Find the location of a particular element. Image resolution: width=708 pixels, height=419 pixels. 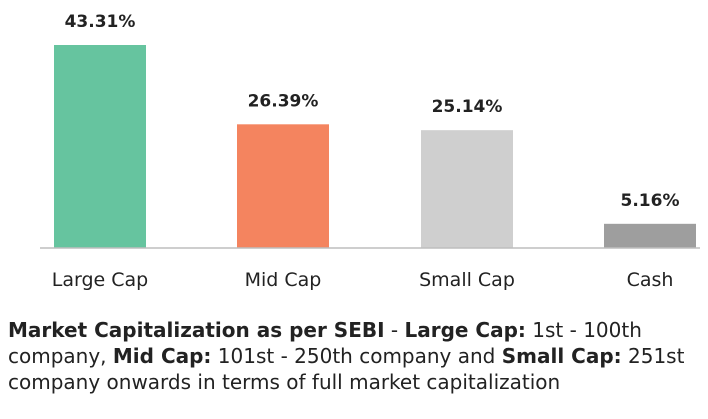

bar-mid-cap is located at coordinates (283, 186).